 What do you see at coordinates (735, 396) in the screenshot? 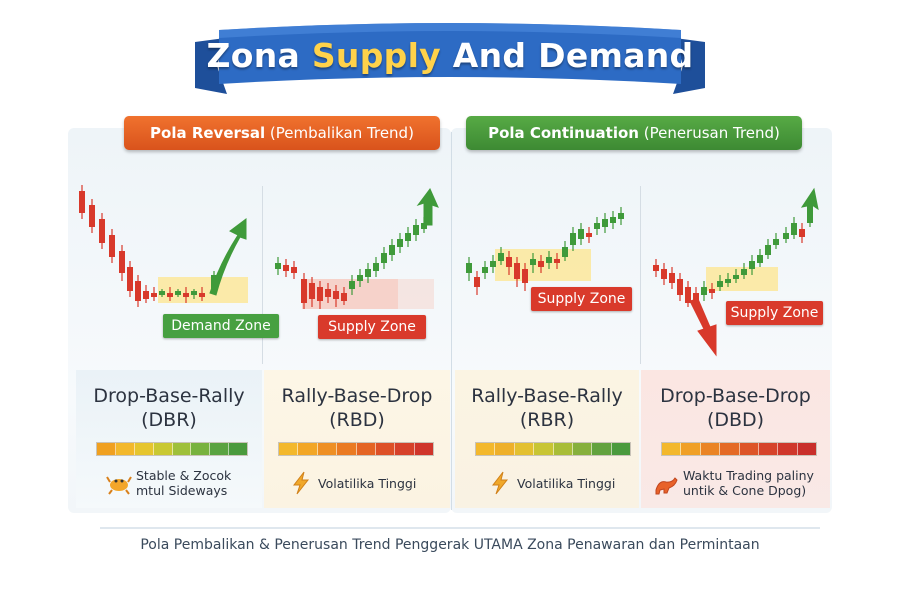
I see `pattern-name: Drop-Base-Drop` at bounding box center [735, 396].